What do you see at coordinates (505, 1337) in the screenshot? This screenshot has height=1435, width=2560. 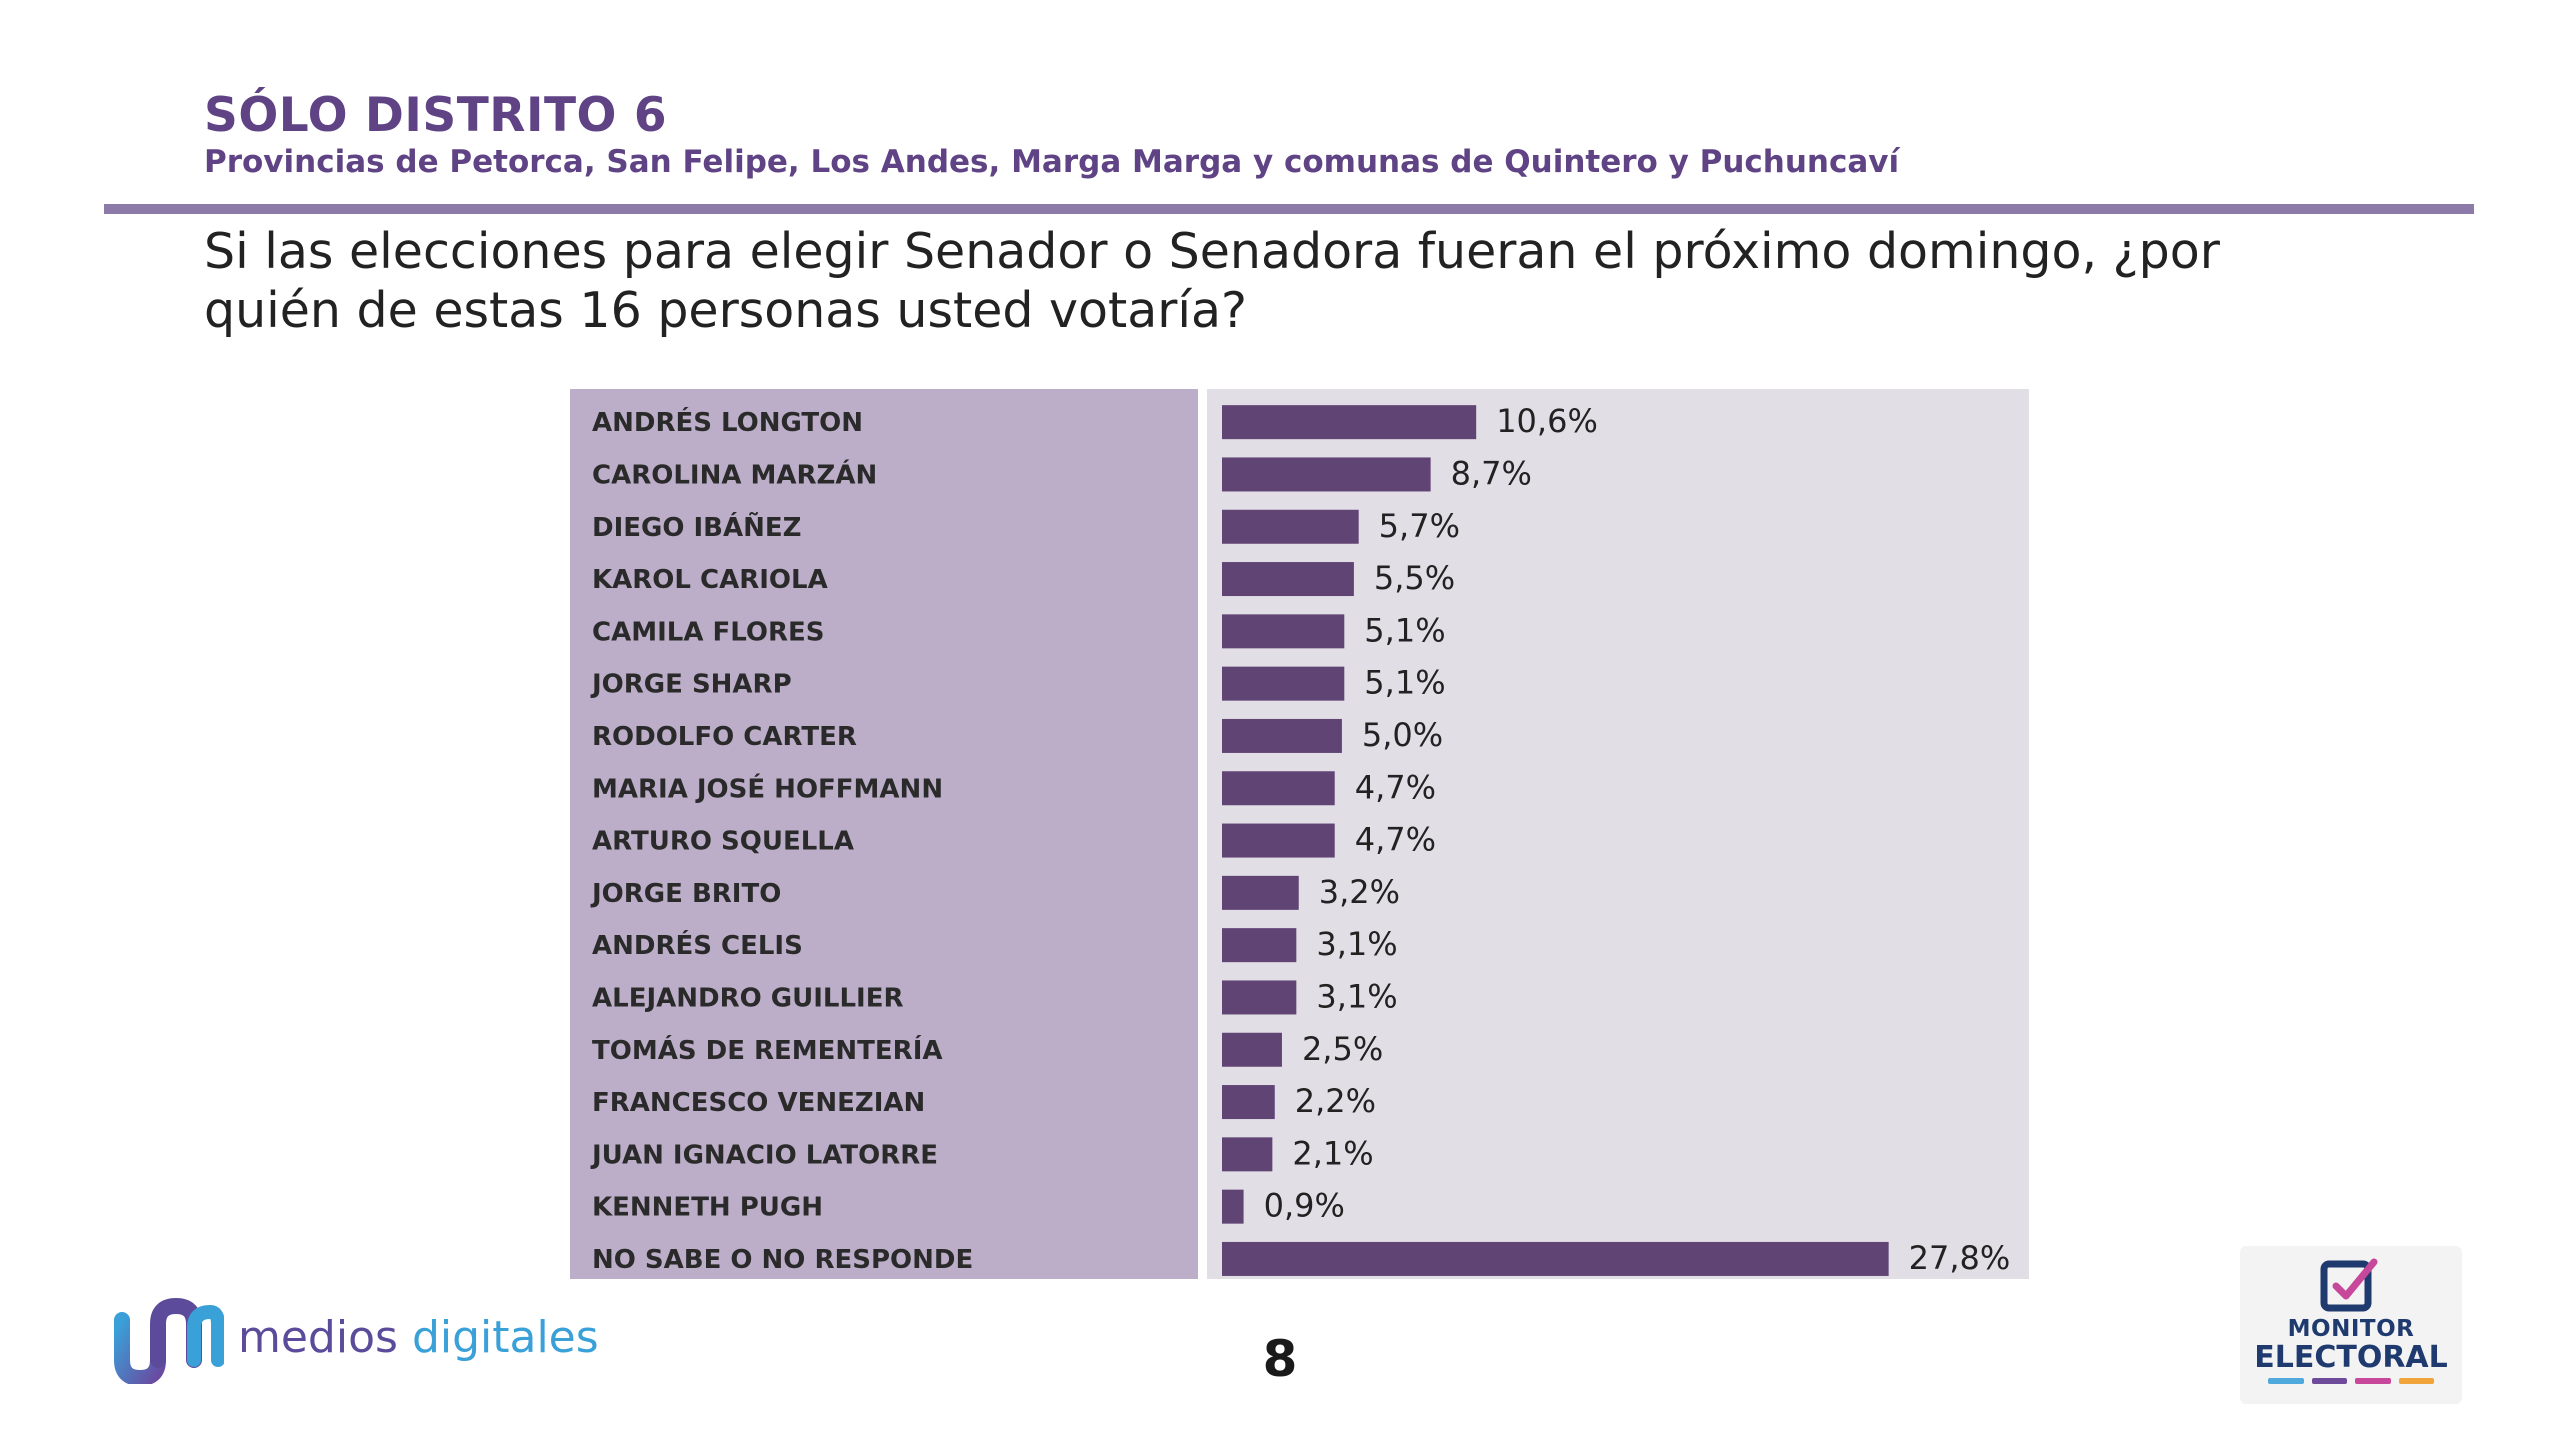 I see `wordmark-digitales: digitales` at bounding box center [505, 1337].